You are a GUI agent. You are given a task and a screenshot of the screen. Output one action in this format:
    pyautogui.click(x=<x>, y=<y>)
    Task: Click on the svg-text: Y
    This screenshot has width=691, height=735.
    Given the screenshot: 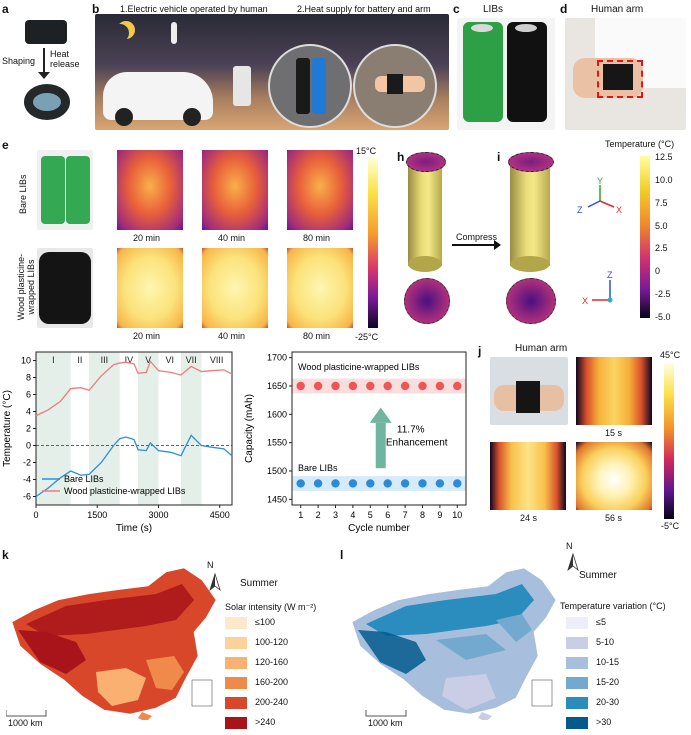 What is the action you would take?
    pyautogui.click(x=600, y=181)
    